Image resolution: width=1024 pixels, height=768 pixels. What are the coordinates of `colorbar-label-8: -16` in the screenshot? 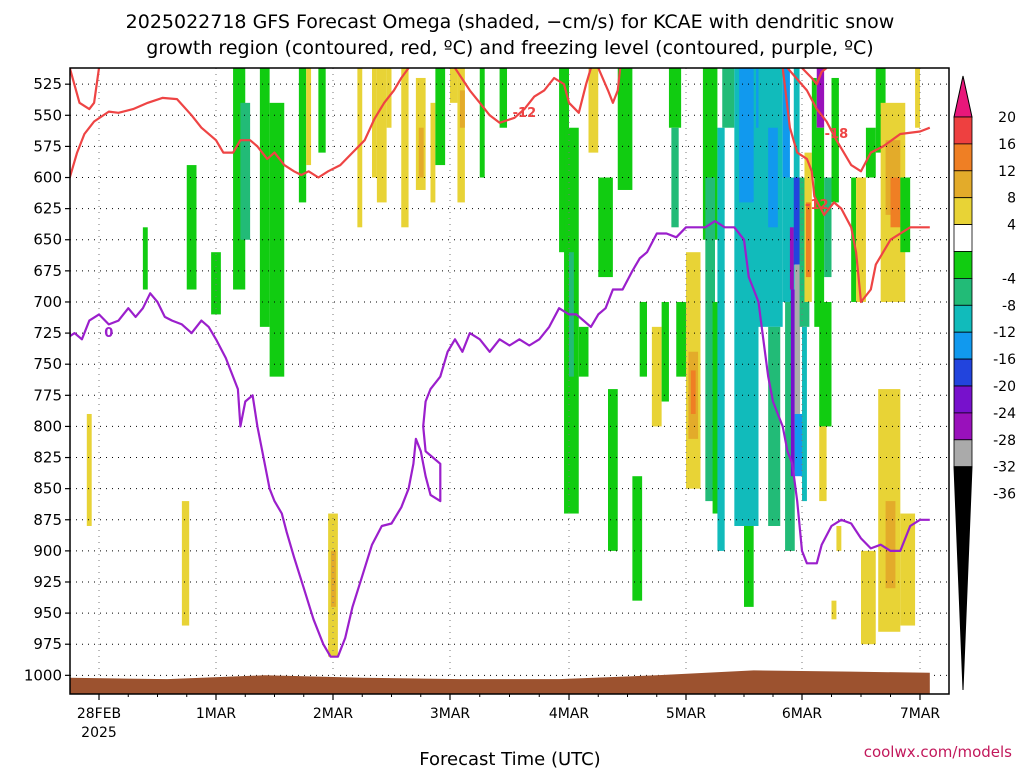 It's located at (1004, 360).